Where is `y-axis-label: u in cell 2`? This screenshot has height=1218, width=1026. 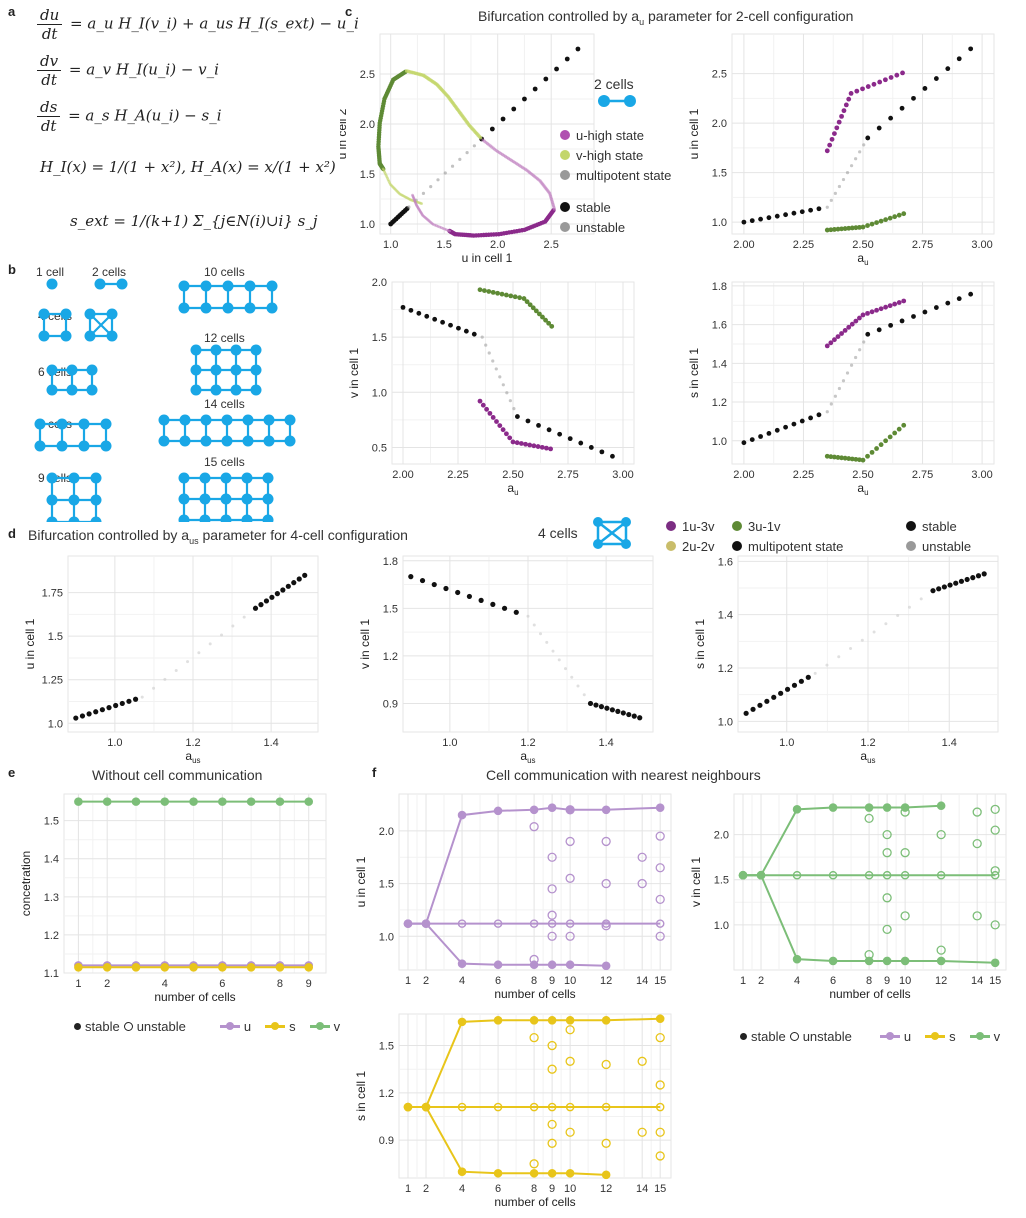
y-axis-label: u in cell 2 is located at coordinates (344, 133).